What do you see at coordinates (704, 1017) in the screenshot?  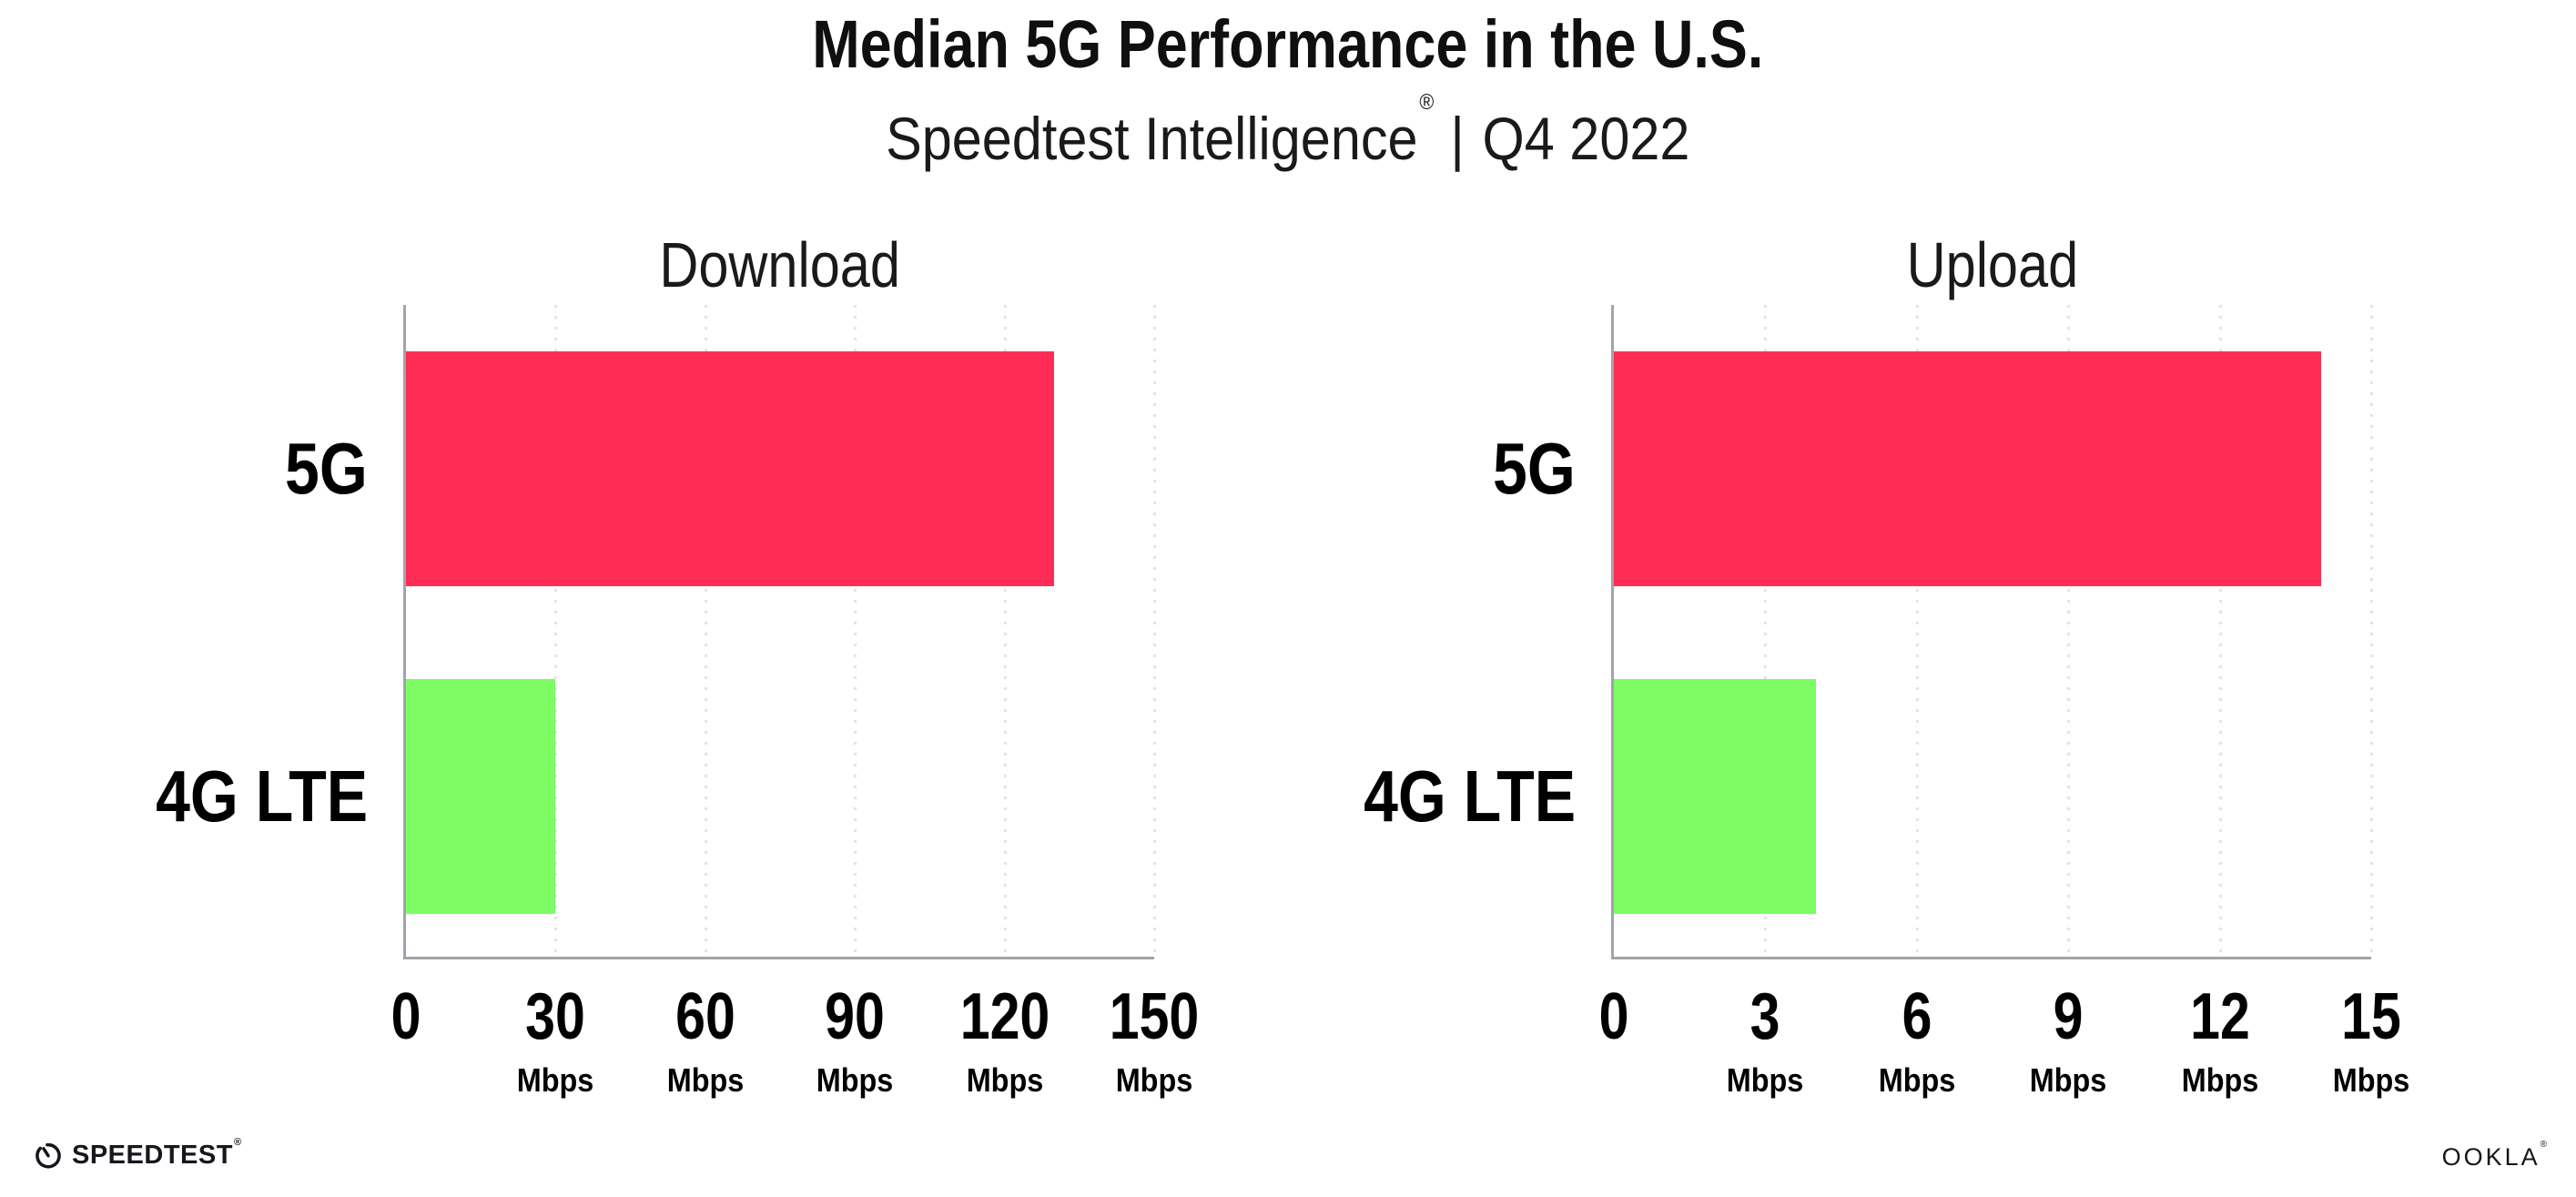 I see `x-tick-number: 60` at bounding box center [704, 1017].